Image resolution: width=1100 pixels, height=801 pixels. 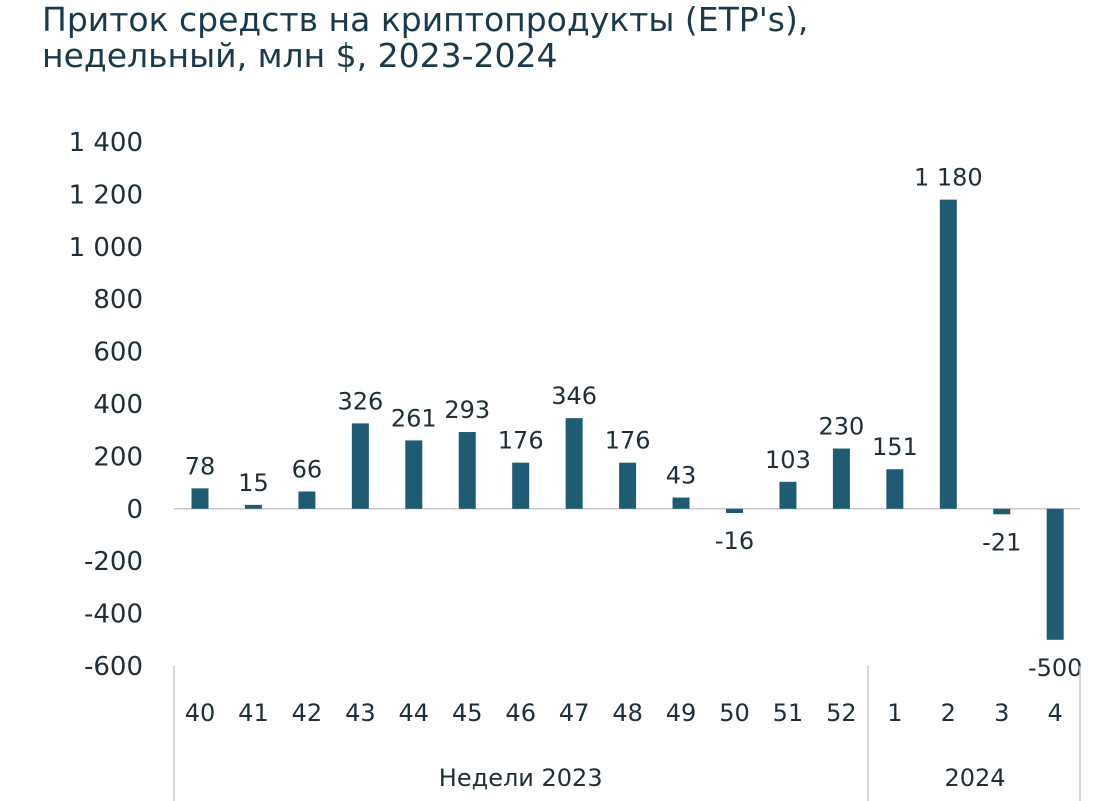 I want to click on y-axis-labels: 1 400 1 200 1 000 800 600 400 200 0 -200 -400 -600, so click(x=106, y=405).